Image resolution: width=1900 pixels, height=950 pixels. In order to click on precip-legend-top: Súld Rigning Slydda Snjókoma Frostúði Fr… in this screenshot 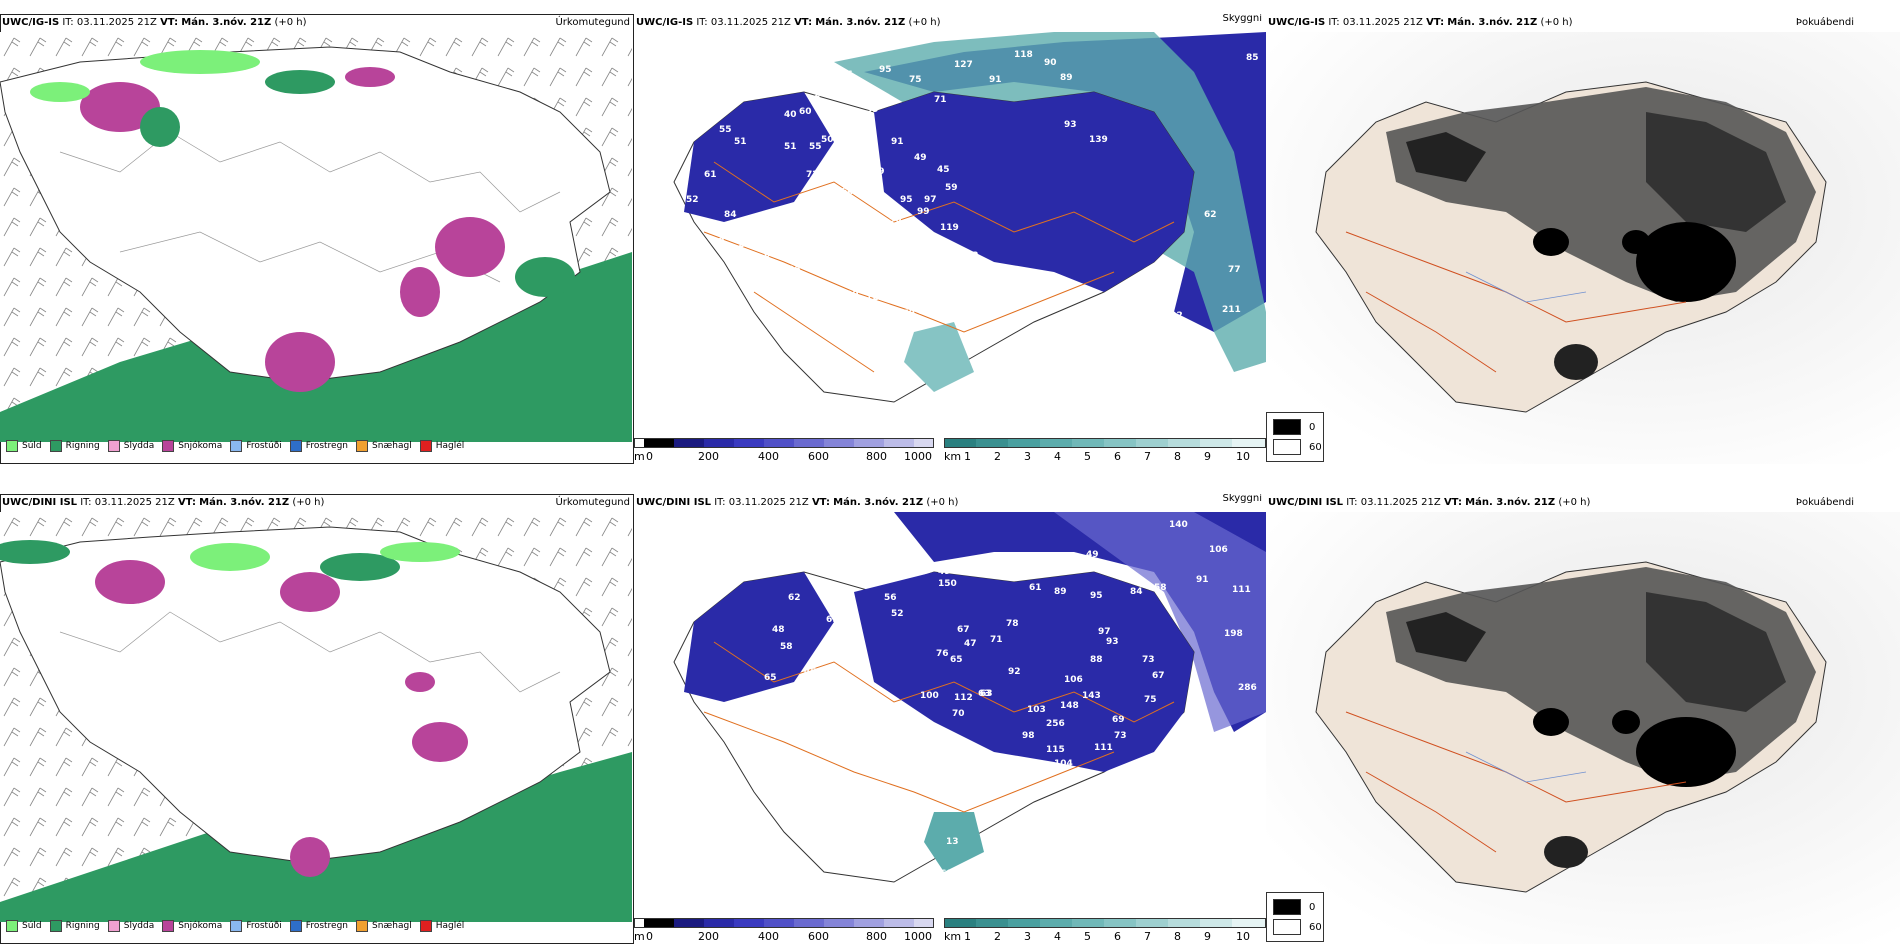, I will do `click(232, 446)`.